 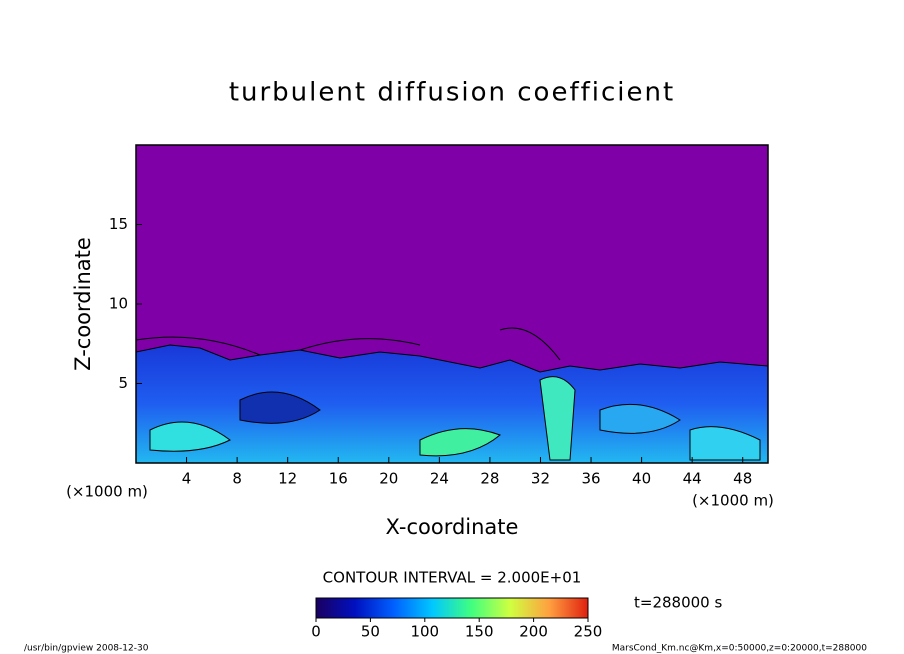 I want to click on x-tick-label: 20, so click(x=388, y=479).